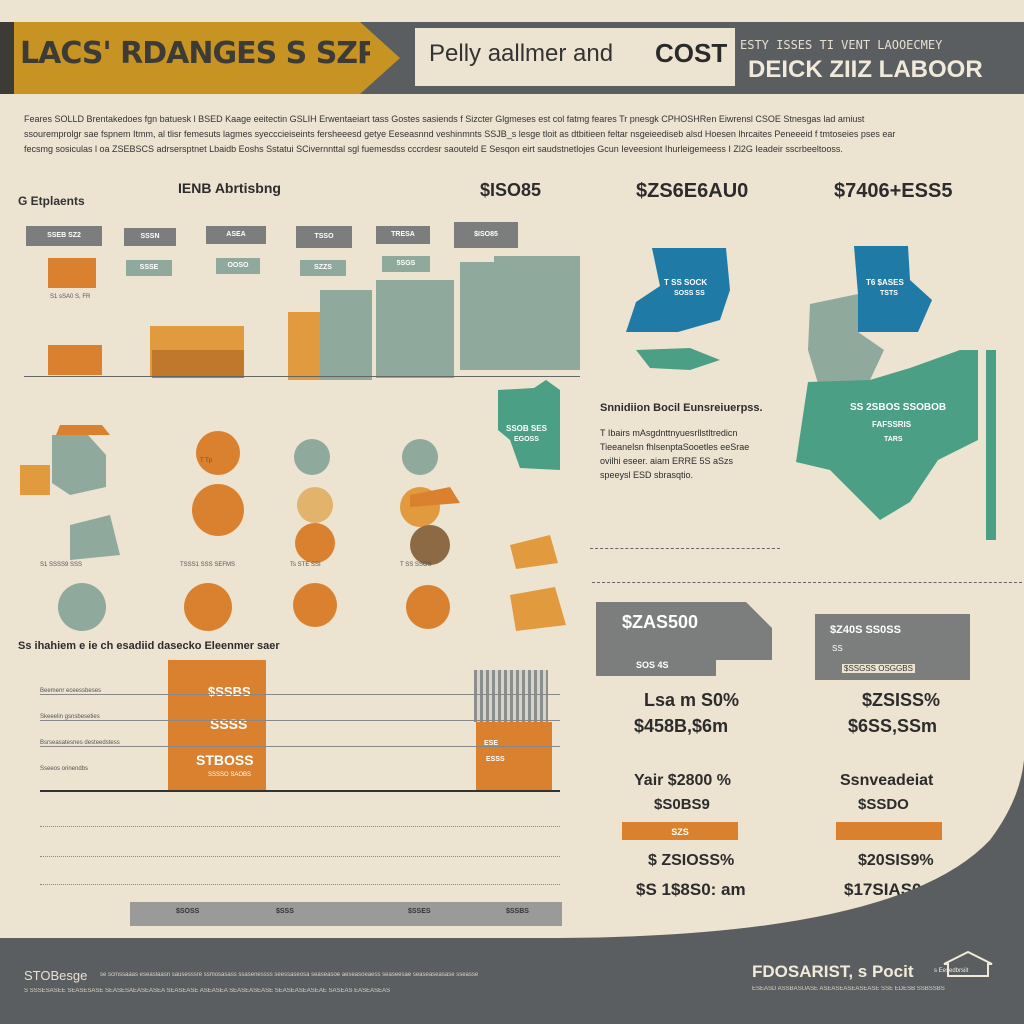 The image size is (1024, 1024). I want to click on tag-3: ASEA, so click(236, 235).